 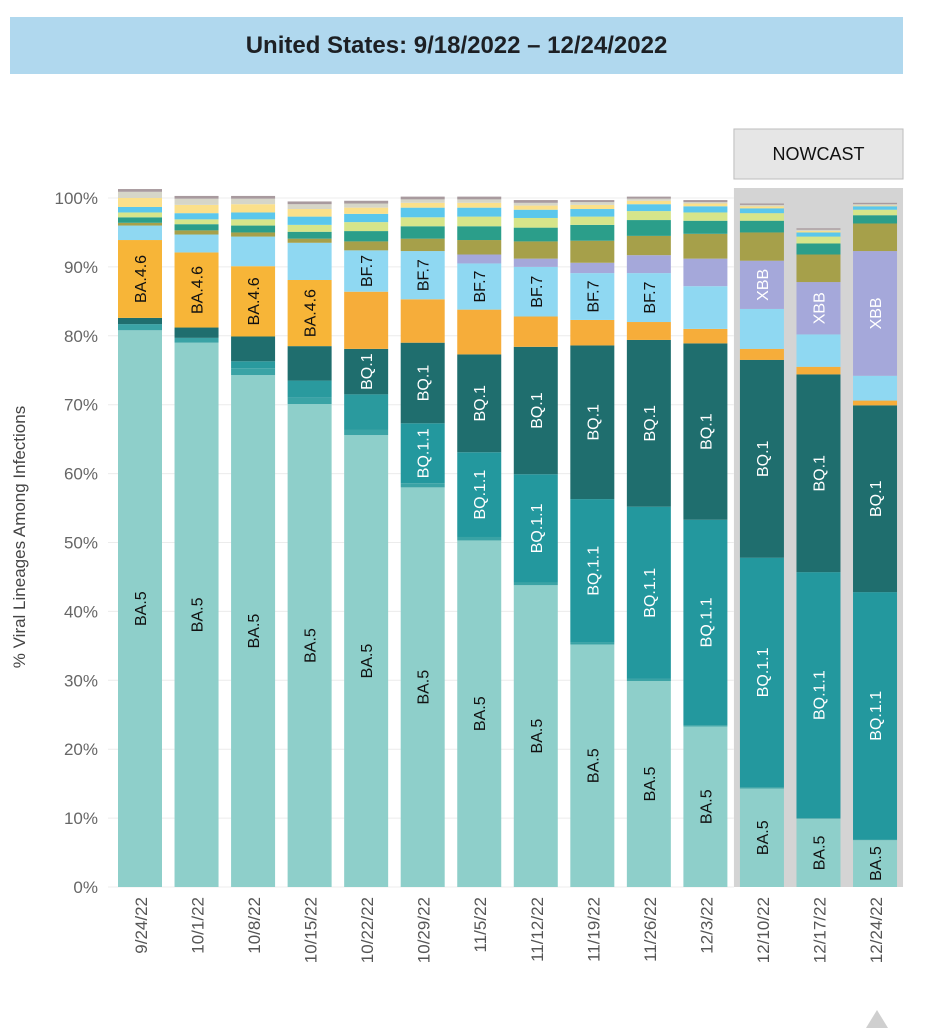 I want to click on x-tick-label: 12/3/22, so click(x=706, y=925).